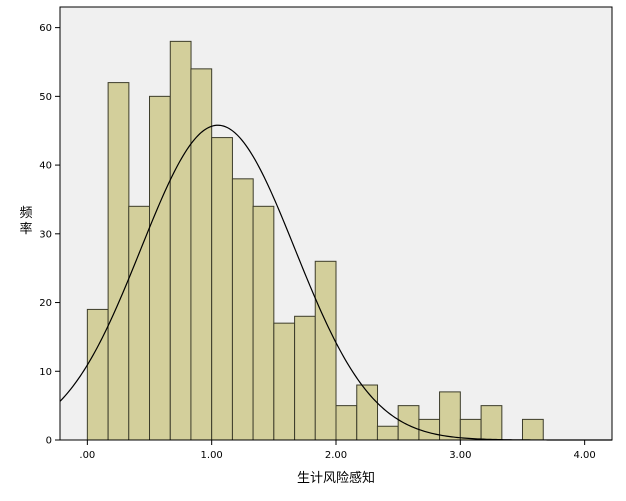 This screenshot has width=626, height=501. What do you see at coordinates (87, 455) in the screenshot?
I see `x-tick-label: .00` at bounding box center [87, 455].